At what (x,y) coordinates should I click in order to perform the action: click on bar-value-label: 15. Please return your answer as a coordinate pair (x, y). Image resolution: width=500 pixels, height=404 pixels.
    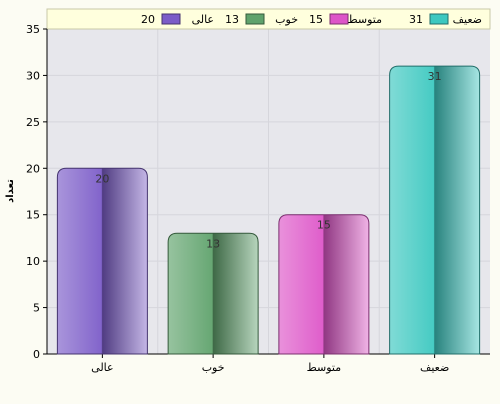
    Looking at the image, I should click on (324, 225).